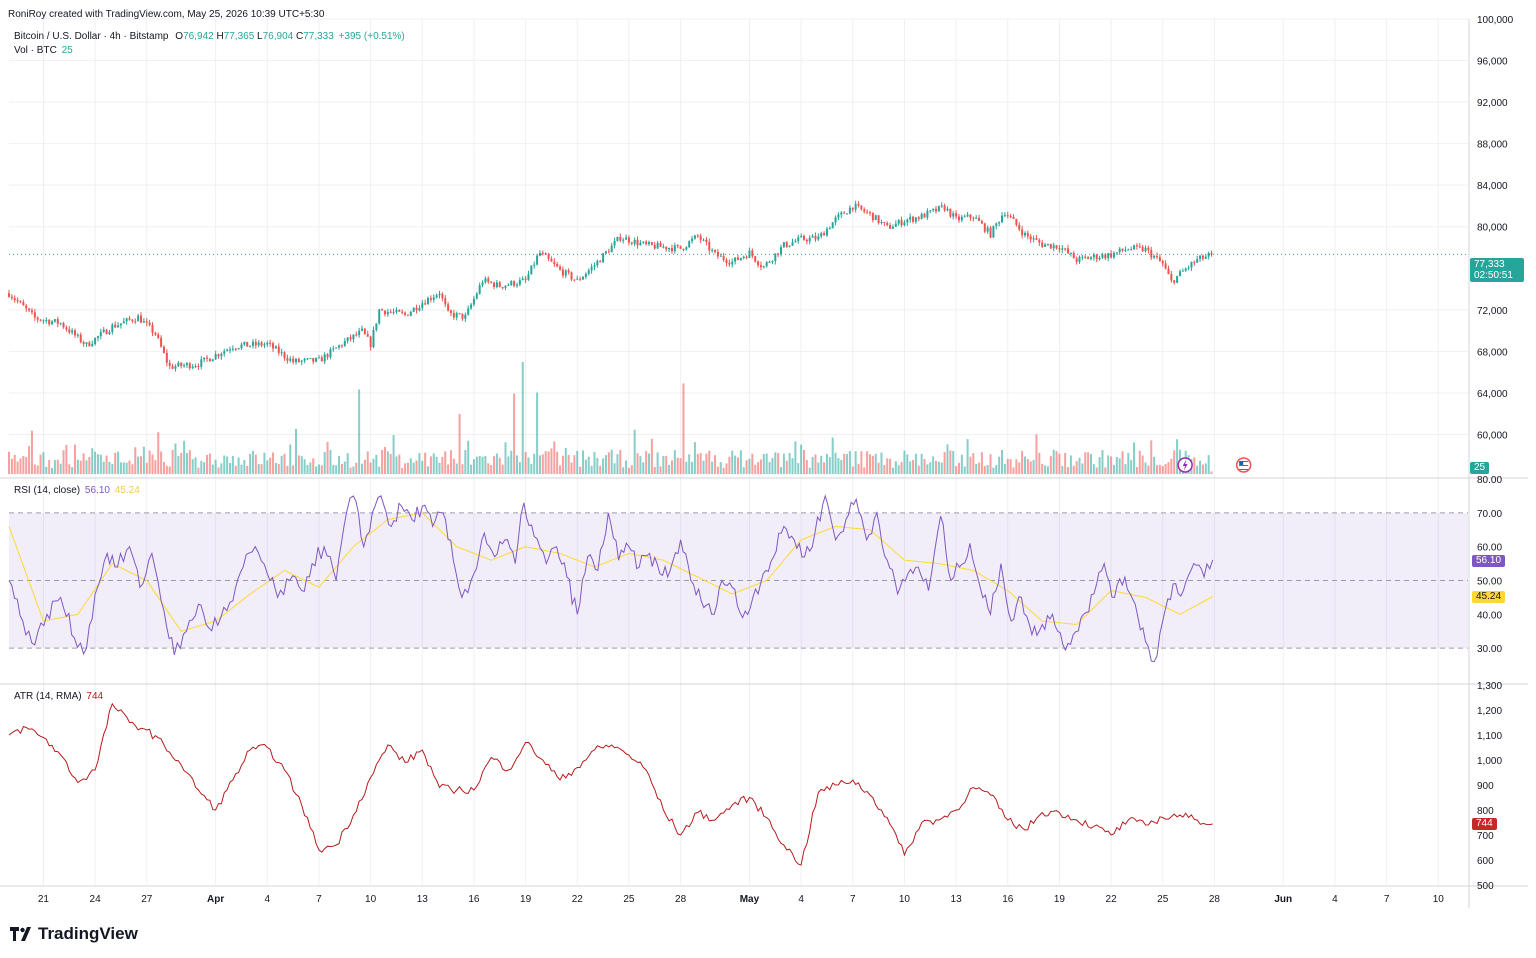 The height and width of the screenshot is (958, 1536). Describe the element at coordinates (215, 899) in the screenshot. I see `x-tick-label: Apr` at that location.